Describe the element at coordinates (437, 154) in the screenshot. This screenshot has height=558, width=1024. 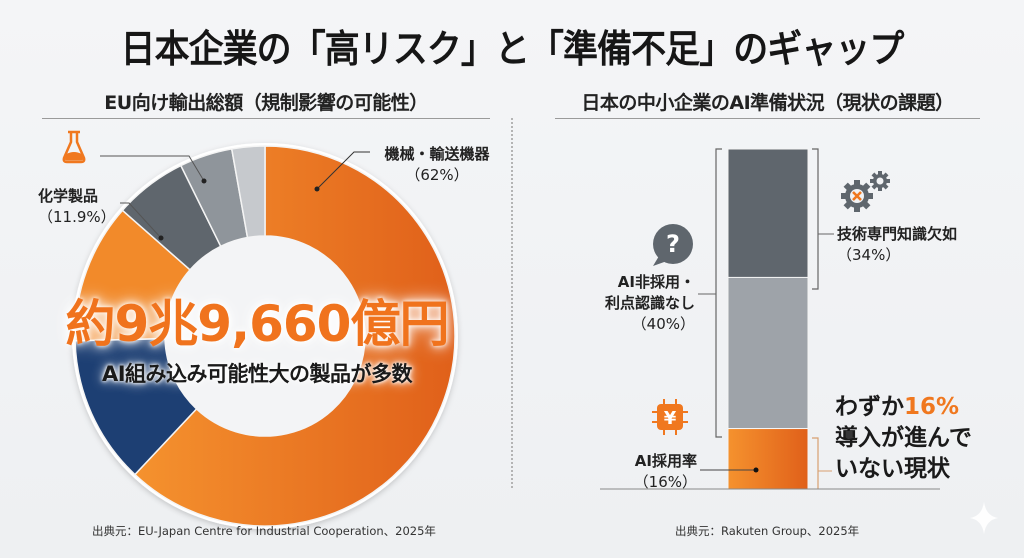
I see `machinery-name: 機械・輸送機器` at that location.